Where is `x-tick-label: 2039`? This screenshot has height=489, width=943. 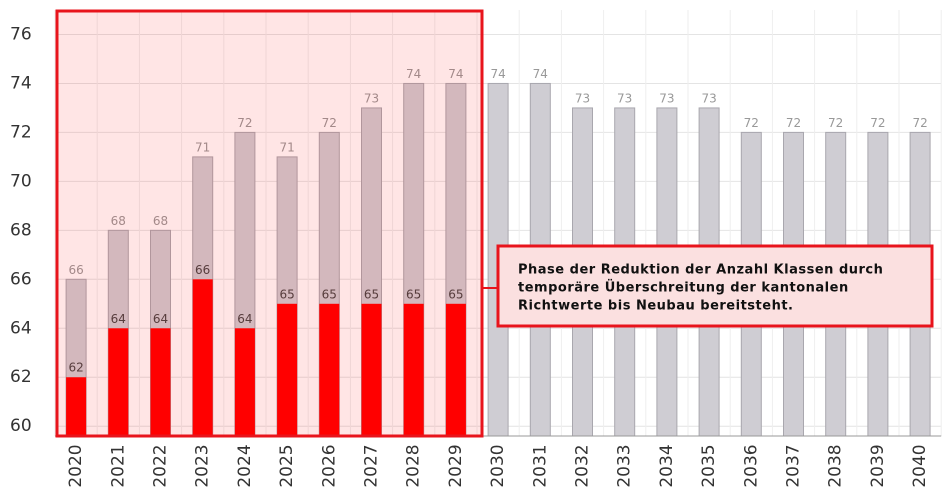 x-tick-label: 2039 is located at coordinates (878, 465).